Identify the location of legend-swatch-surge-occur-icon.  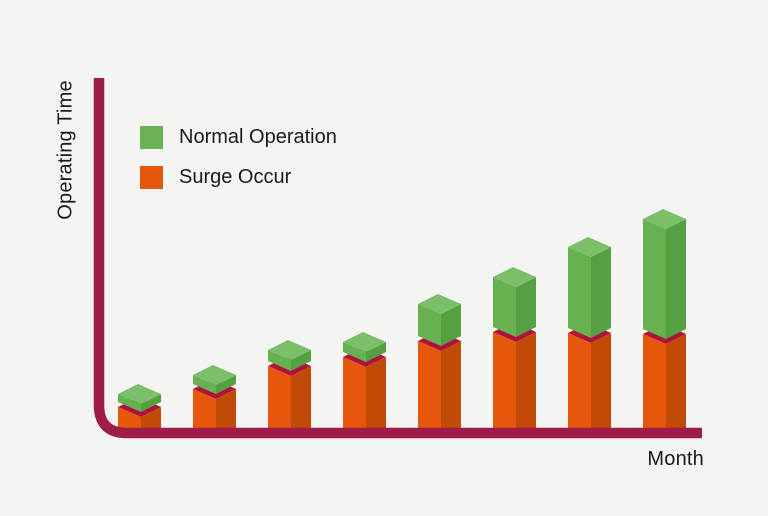
(151, 177).